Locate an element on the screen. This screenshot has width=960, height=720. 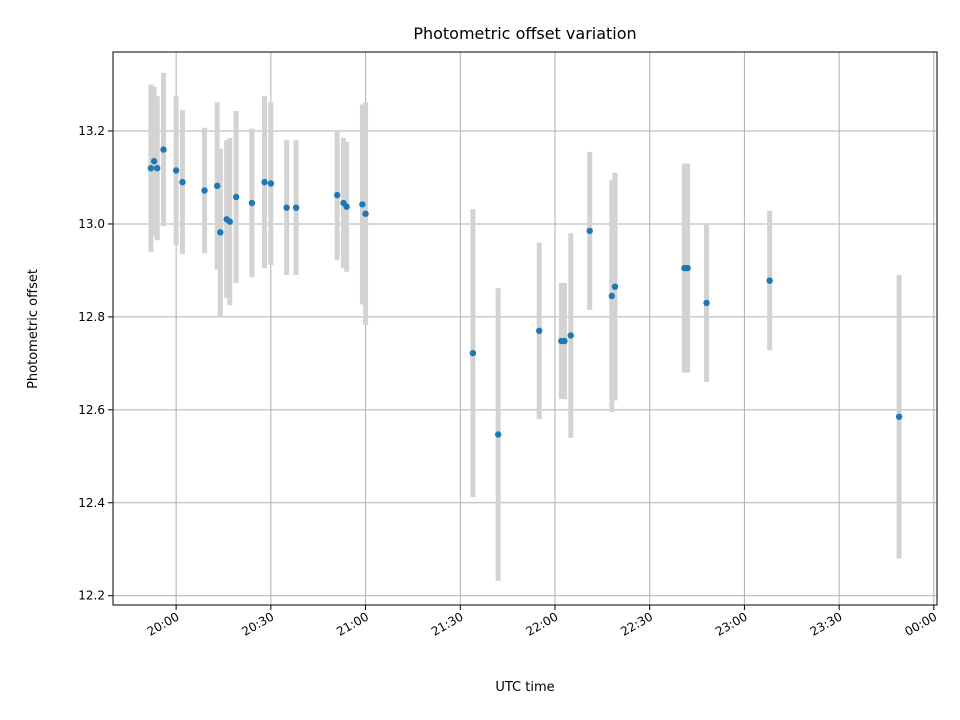
y-tick-label: 12.2 is located at coordinates (91, 596).